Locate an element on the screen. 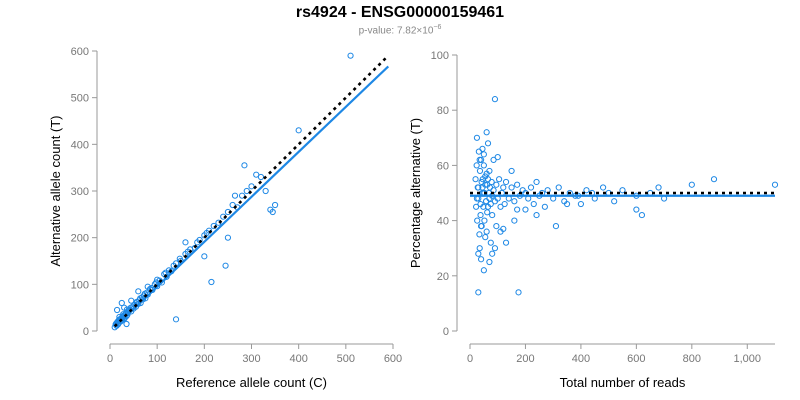  y-tick-label: 200 is located at coordinates (80, 239).